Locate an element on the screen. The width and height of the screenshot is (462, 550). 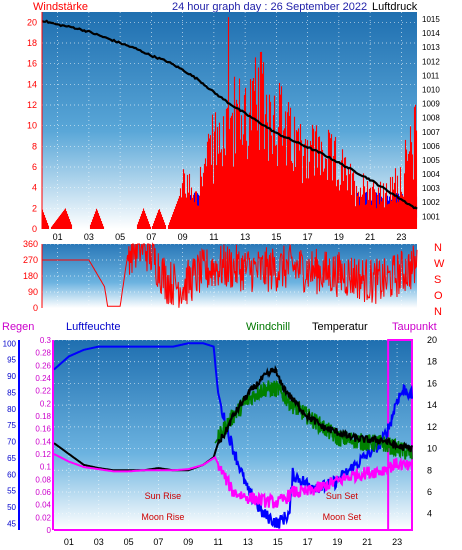
humidity-axis-title: Luftfeuchte is located at coordinates (93, 327).